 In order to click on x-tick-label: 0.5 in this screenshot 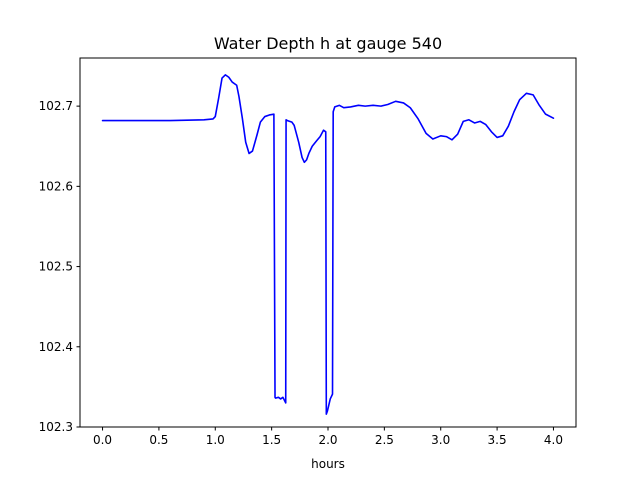, I will do `click(158, 440)`.